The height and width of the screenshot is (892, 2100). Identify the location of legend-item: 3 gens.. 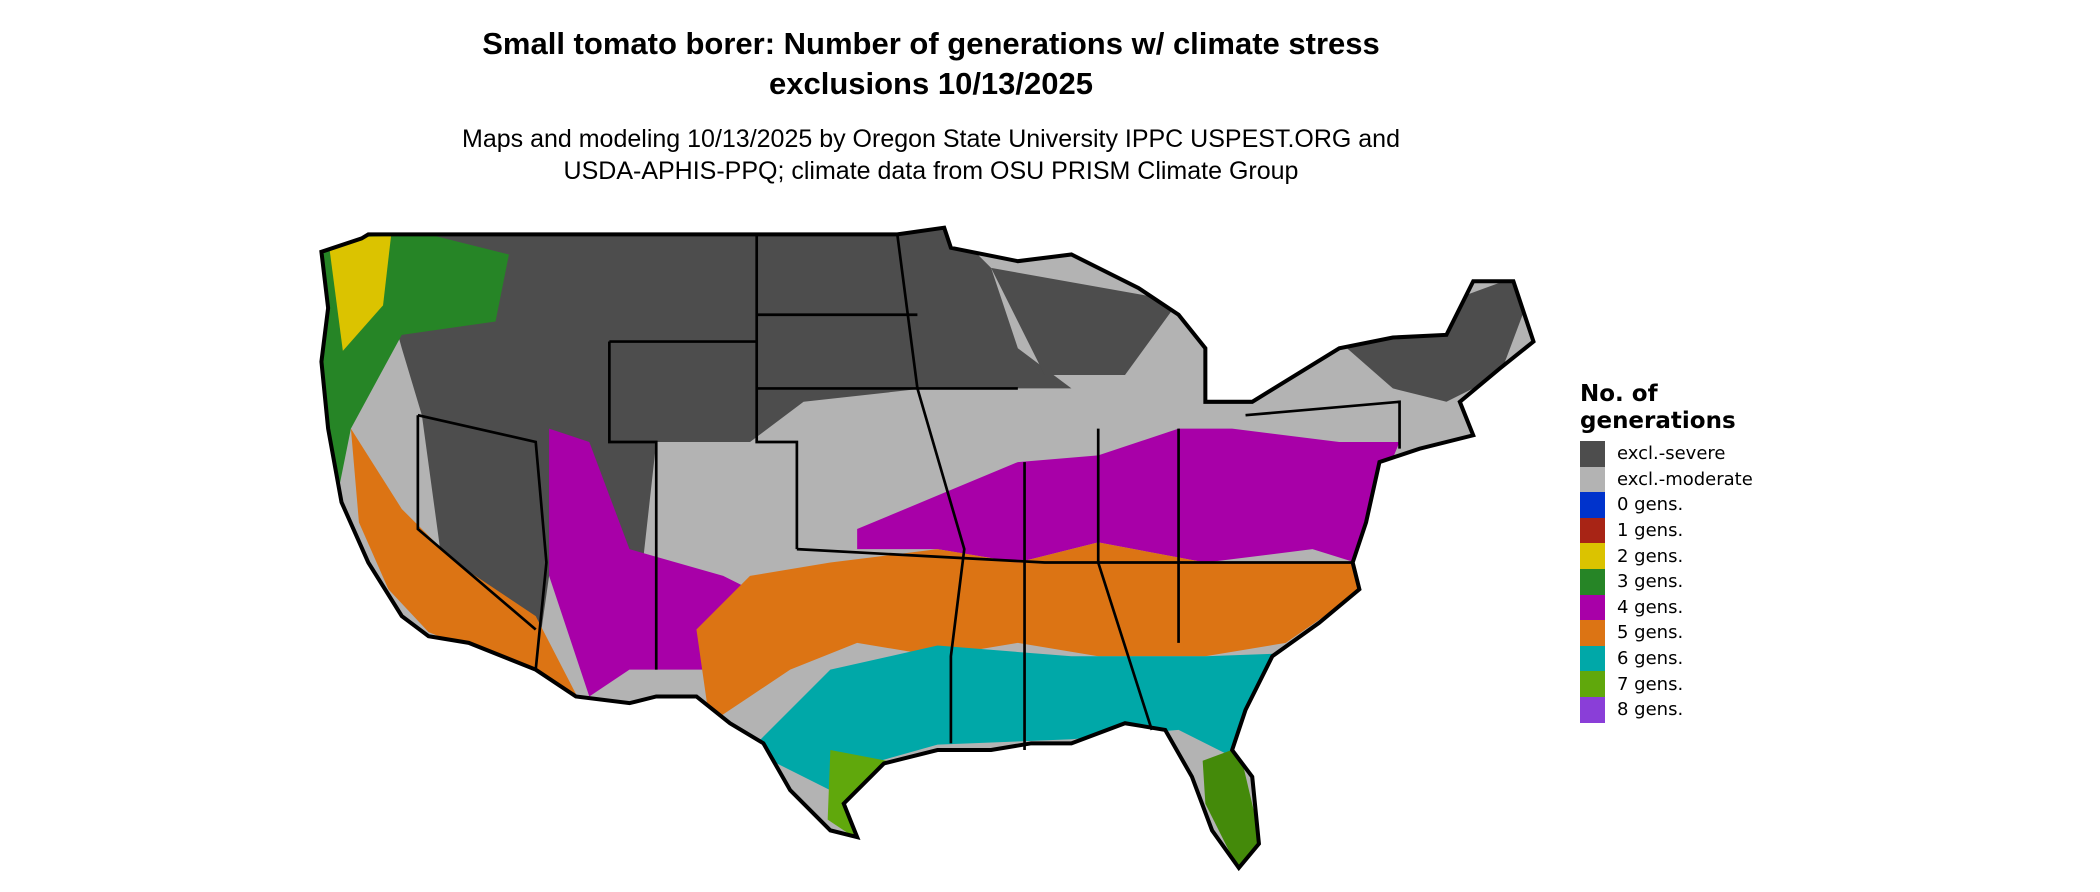
(1666, 581).